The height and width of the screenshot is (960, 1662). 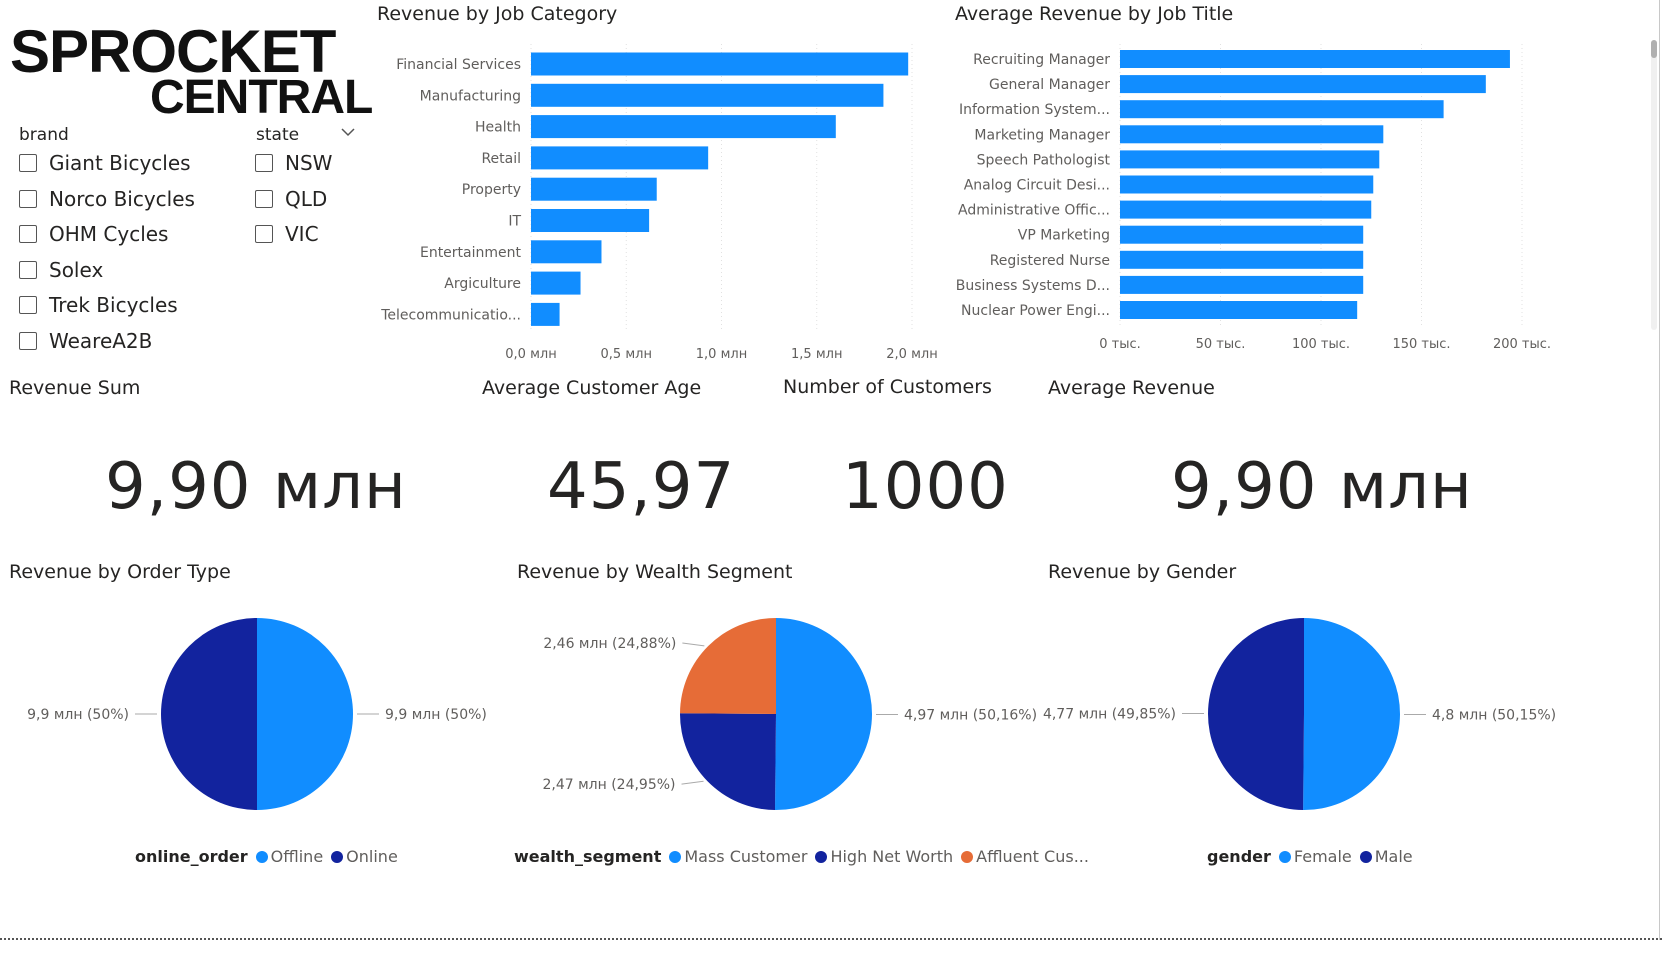 I want to click on state-slicer-item: VIC, so click(x=287, y=234).